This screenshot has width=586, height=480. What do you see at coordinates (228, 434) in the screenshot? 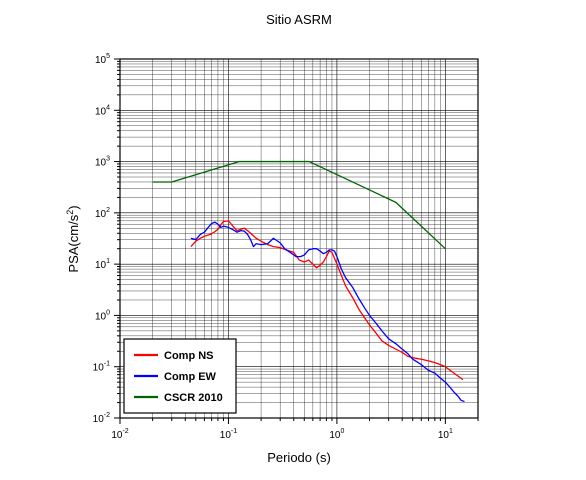
I see `x-tick-label: 10⁻¹` at bounding box center [228, 434].